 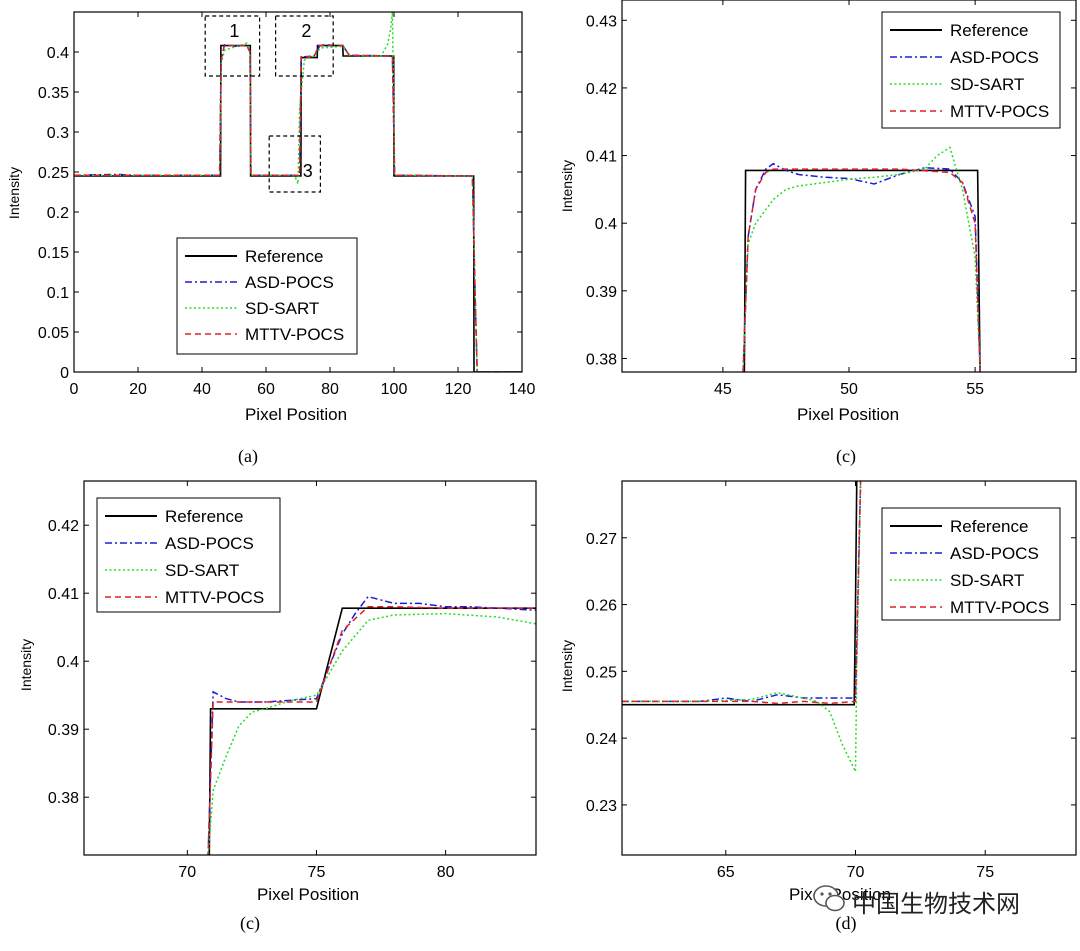 What do you see at coordinates (267, 296) in the screenshot?
I see `panel-a-legend: Reference ASD-POCS SD-SART MTTV-POCS` at bounding box center [267, 296].